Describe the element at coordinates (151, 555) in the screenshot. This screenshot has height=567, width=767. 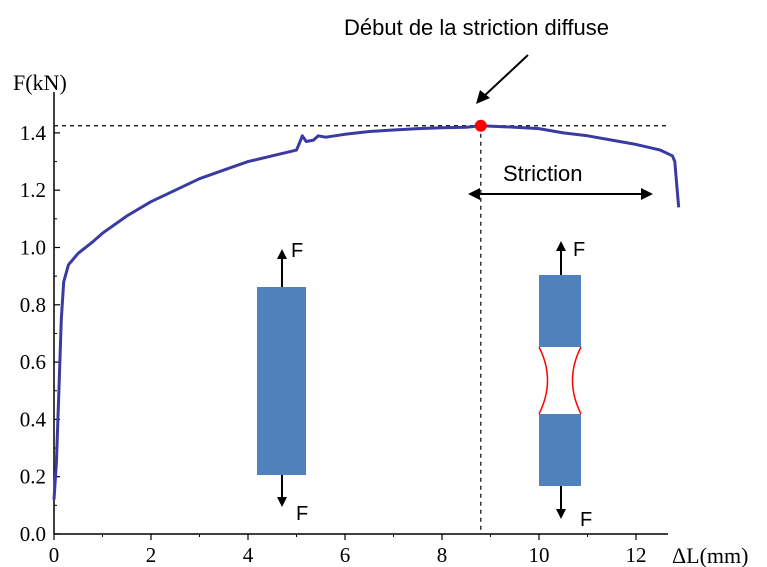
I see `x-tick-label: 2` at that location.